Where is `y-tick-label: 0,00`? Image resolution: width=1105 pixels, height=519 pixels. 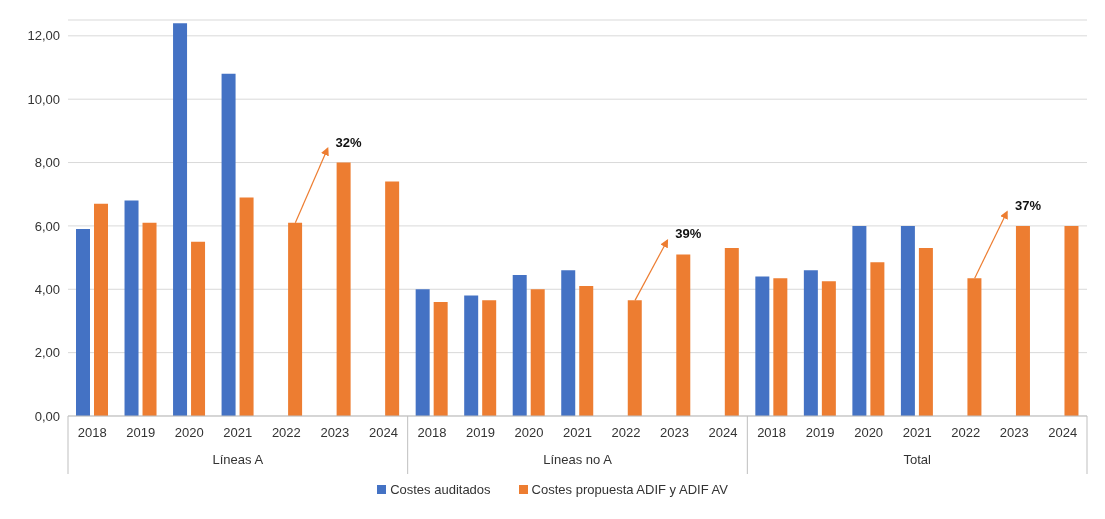
y-tick-label: 0,00 is located at coordinates (47, 416).